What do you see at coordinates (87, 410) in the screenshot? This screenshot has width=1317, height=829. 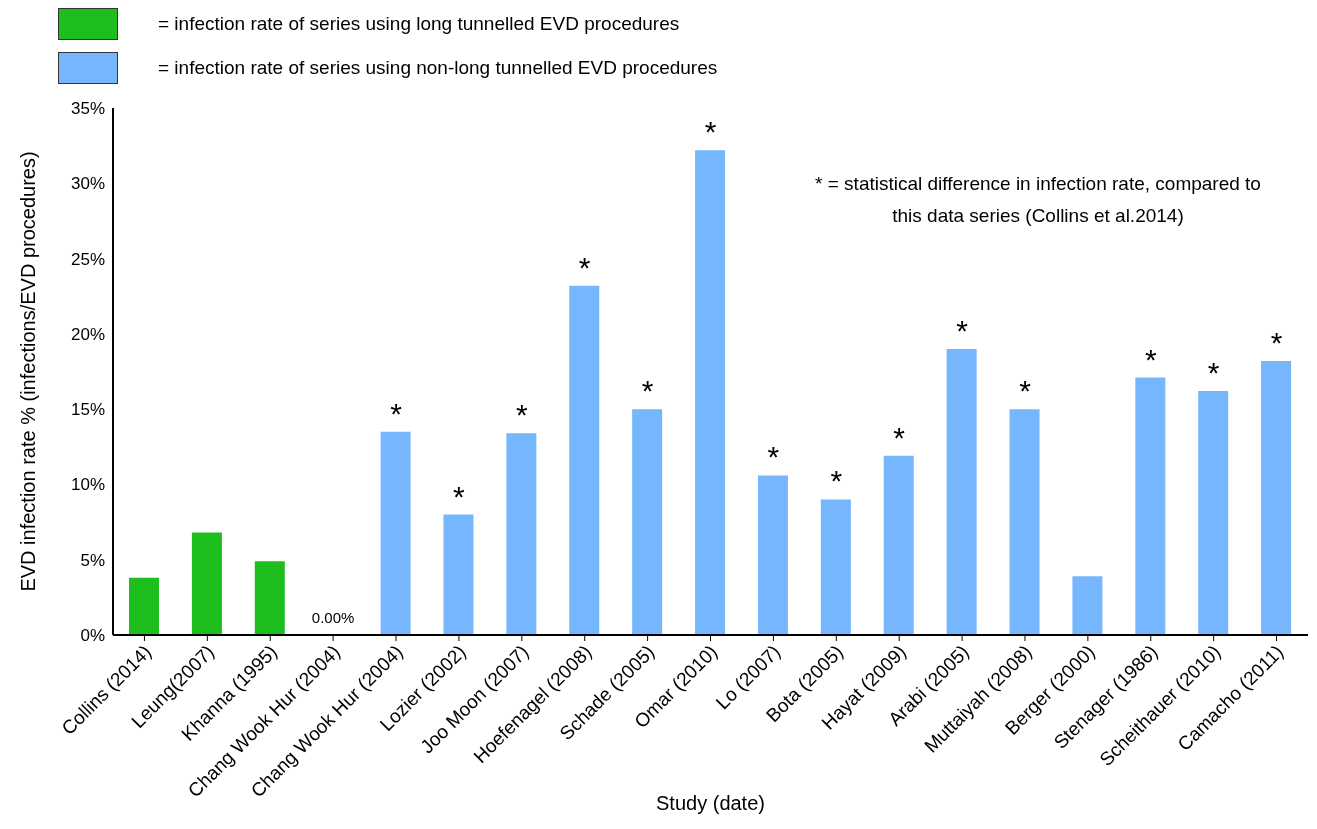 I see `y-tick-label: 15%` at bounding box center [87, 410].